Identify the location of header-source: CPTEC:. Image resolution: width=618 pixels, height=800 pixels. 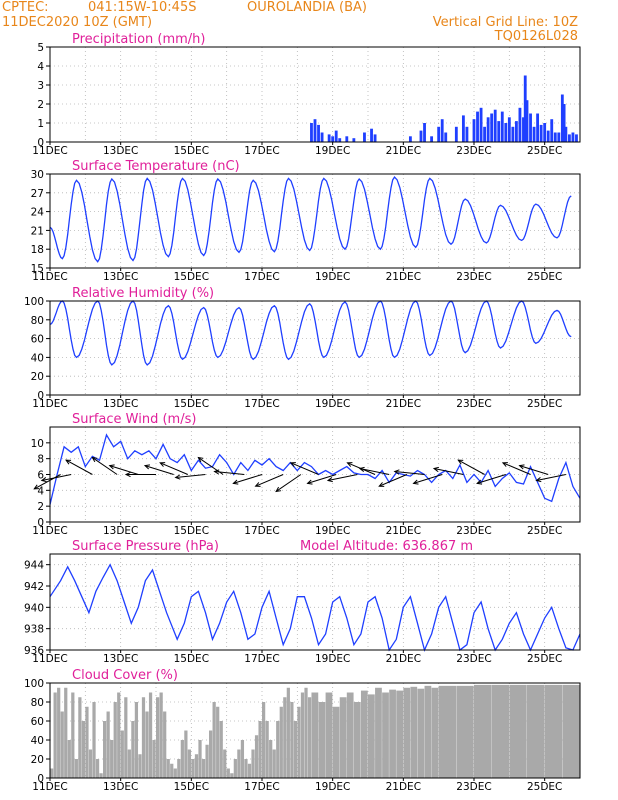
(25, 7).